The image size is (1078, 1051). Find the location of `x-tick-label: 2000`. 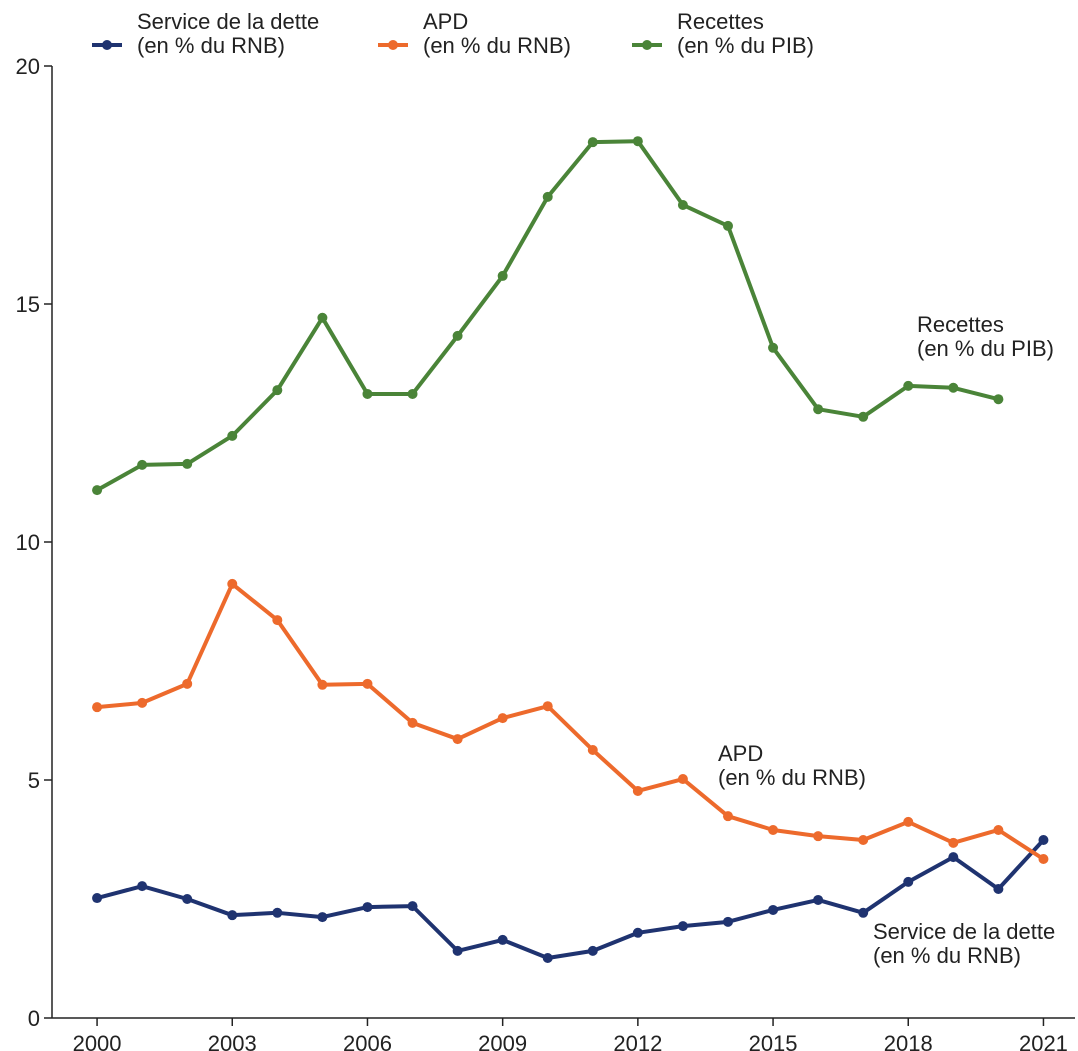

x-tick-label: 2000 is located at coordinates (97, 1041).